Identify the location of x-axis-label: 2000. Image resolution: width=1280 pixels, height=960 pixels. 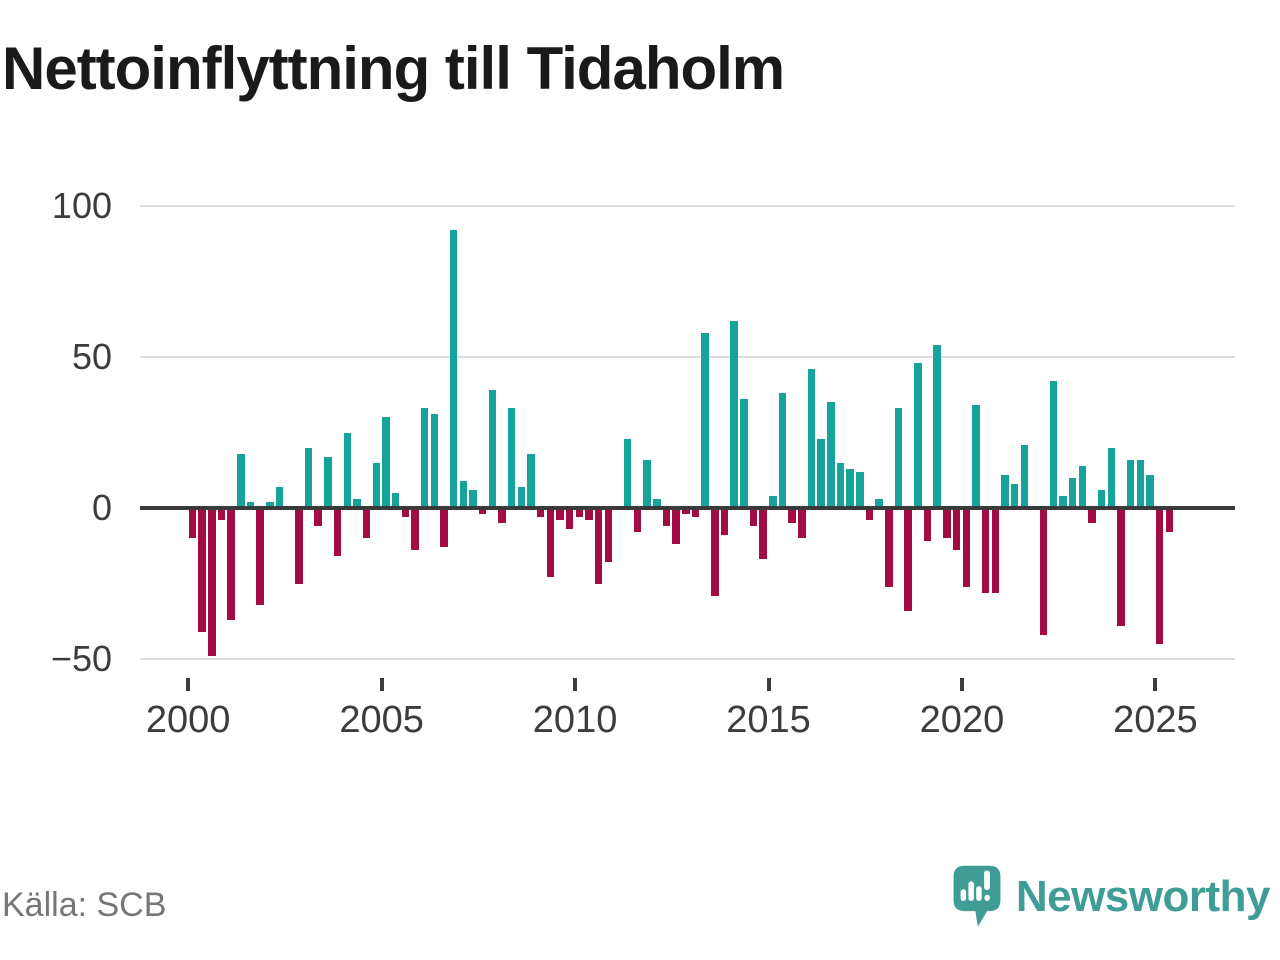
(188, 720).